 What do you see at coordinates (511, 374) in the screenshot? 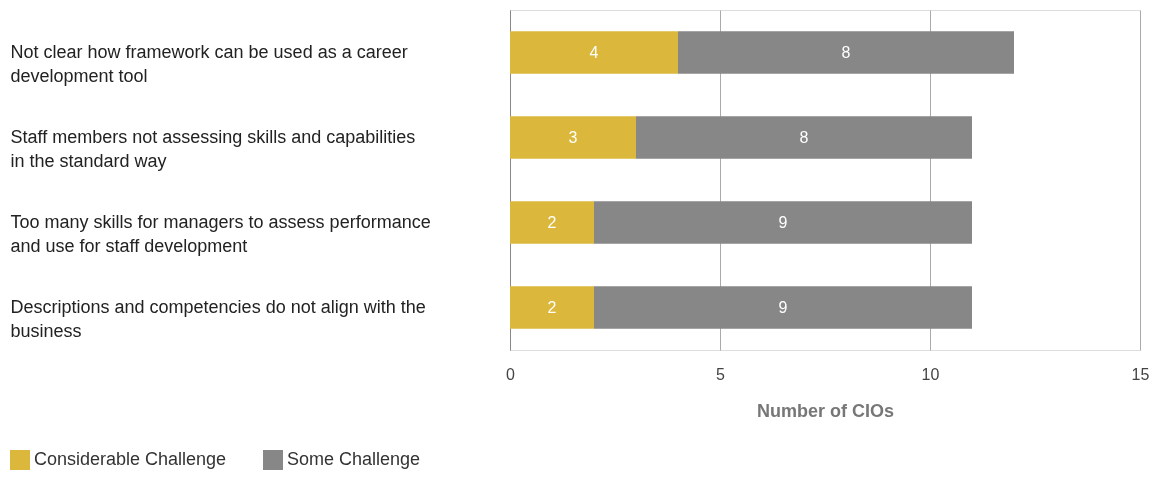
I see `x-tick-label: 0` at bounding box center [511, 374].